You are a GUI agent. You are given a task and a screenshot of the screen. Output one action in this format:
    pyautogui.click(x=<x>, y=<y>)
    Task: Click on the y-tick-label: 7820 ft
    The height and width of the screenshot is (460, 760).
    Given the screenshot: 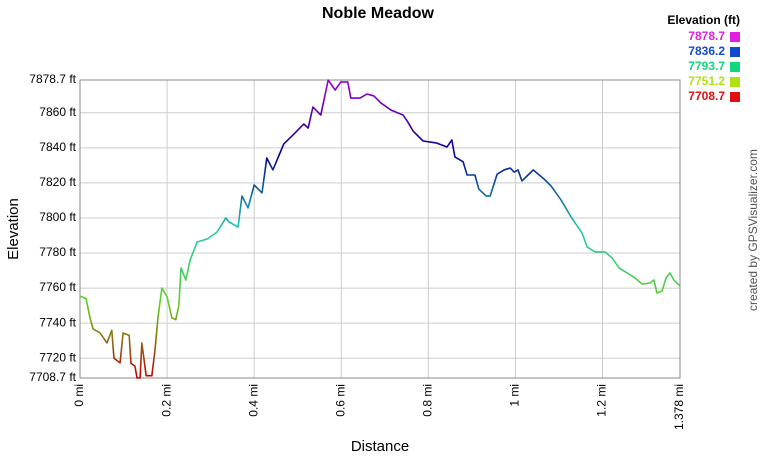 What is the action you would take?
    pyautogui.click(x=57, y=182)
    